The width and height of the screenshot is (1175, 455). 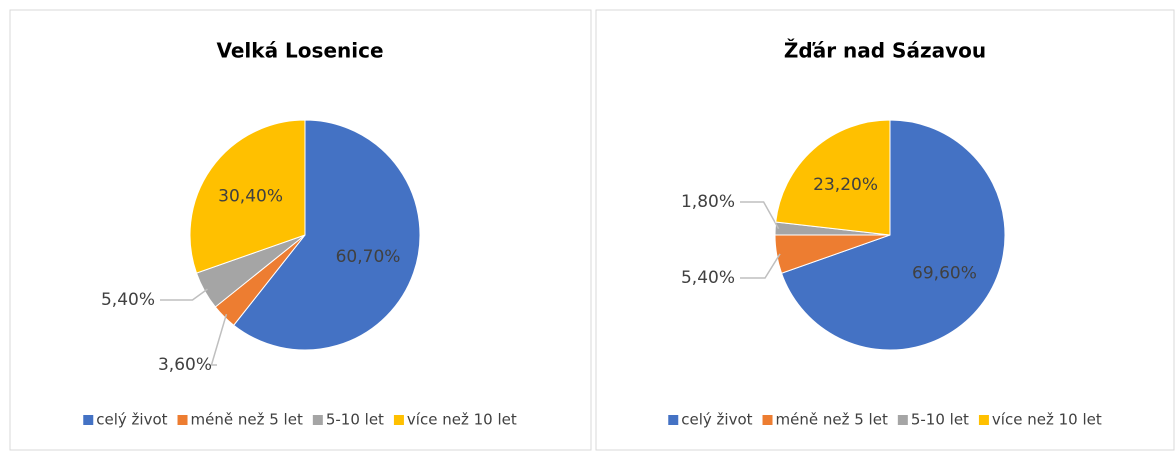 I want to click on data-label: 30,40%, so click(x=250, y=196).